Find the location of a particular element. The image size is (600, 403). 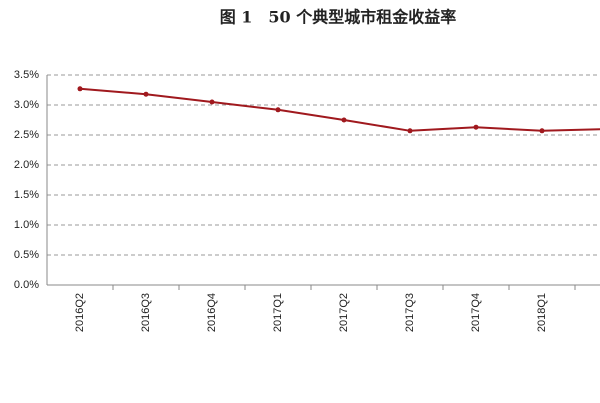

x-tick-label: 2016Q2 is located at coordinates (80, 312).